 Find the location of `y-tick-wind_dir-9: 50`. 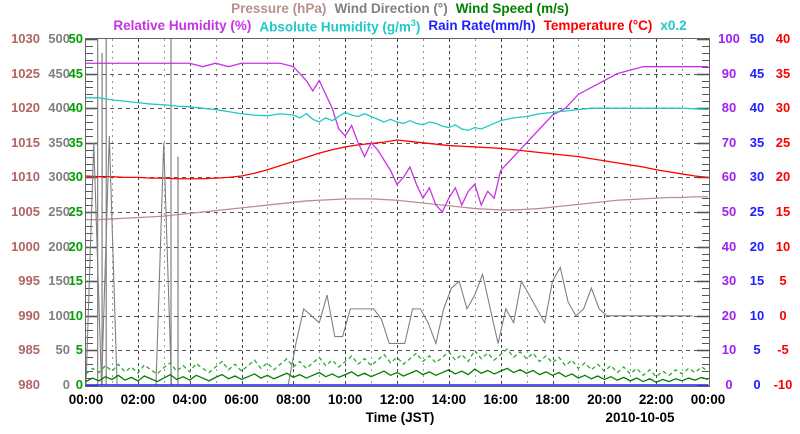

y-tick-wind_dir-9: 50 is located at coordinates (62, 350).